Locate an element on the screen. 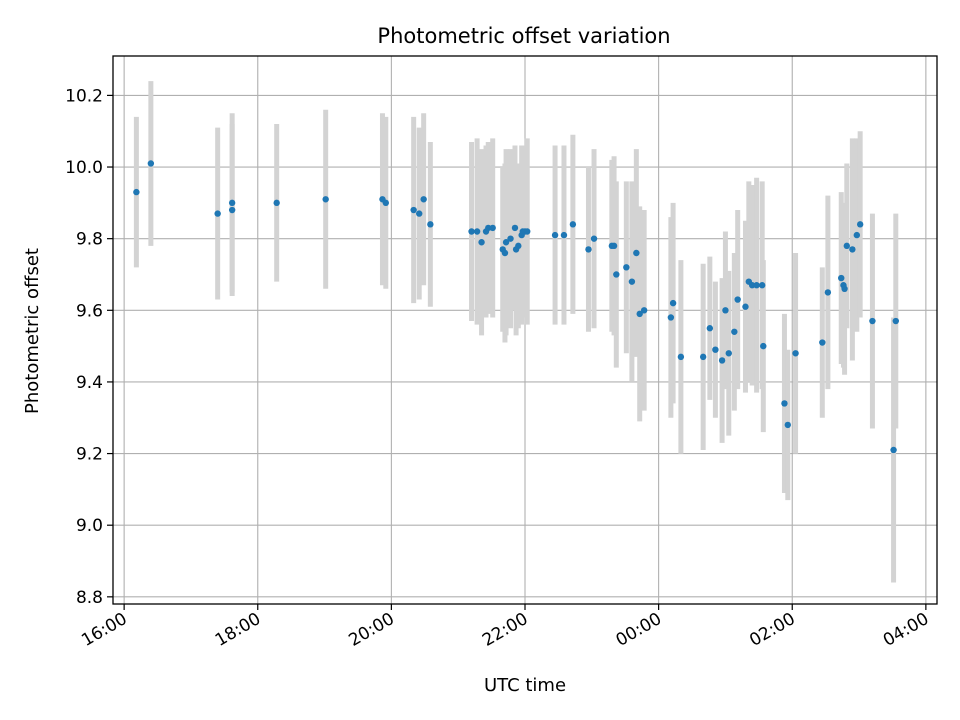 This screenshot has height=720, width=960. y-tick-label: 10.2 is located at coordinates (84, 96).